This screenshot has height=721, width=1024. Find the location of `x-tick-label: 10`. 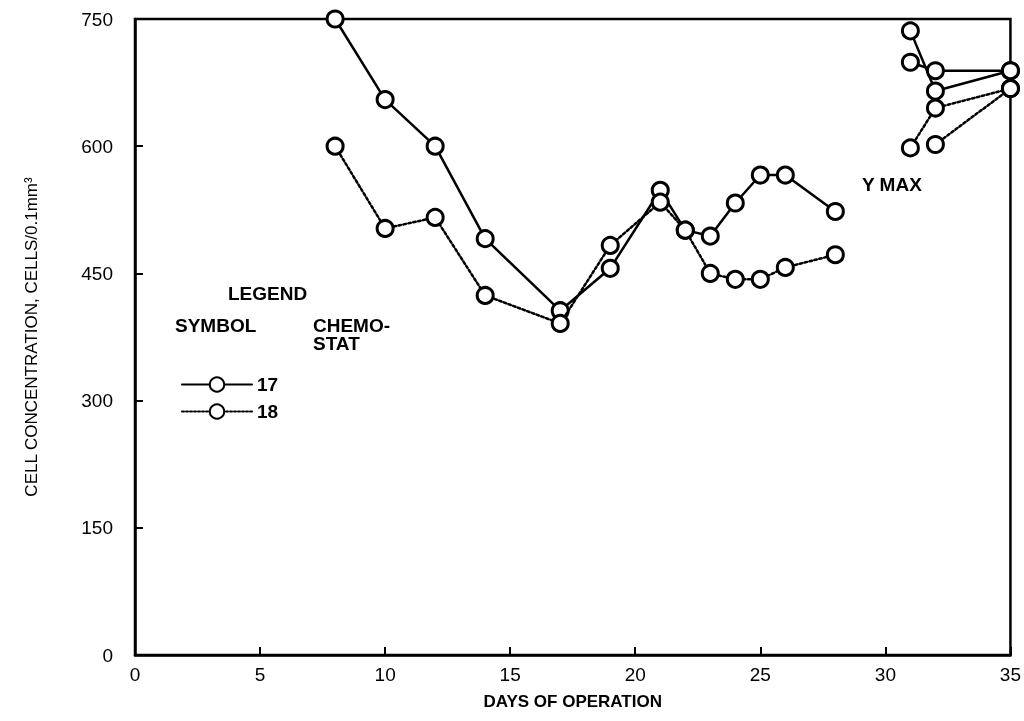

x-tick-label: 10 is located at coordinates (385, 674).